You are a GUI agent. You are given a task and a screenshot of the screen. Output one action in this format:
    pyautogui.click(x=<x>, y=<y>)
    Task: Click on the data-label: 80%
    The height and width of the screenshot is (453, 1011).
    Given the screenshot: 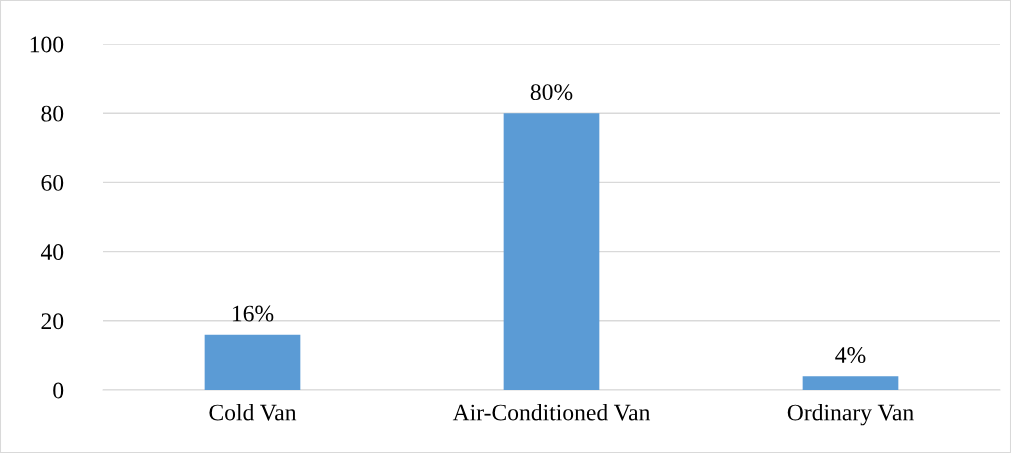 What is the action you would take?
    pyautogui.click(x=551, y=92)
    